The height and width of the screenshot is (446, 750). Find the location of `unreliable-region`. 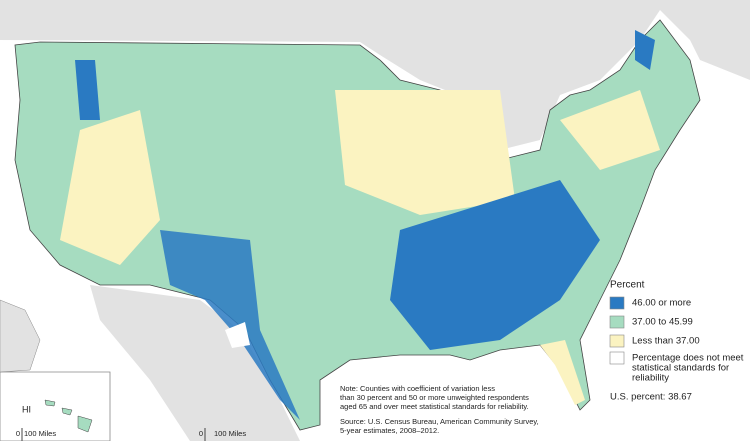

unreliable-region is located at coordinates (237, 335).